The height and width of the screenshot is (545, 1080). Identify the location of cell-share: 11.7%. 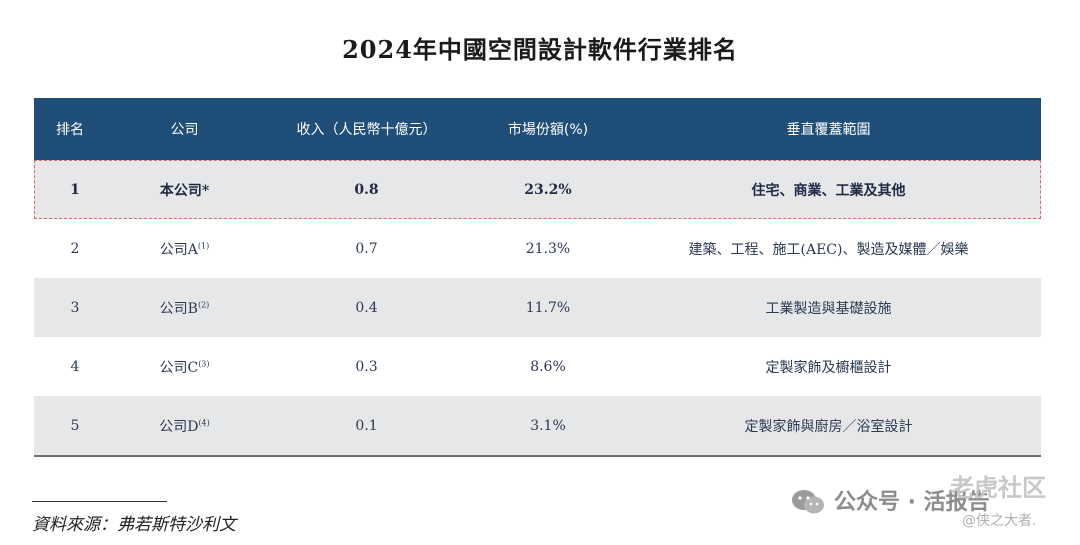
(548, 307).